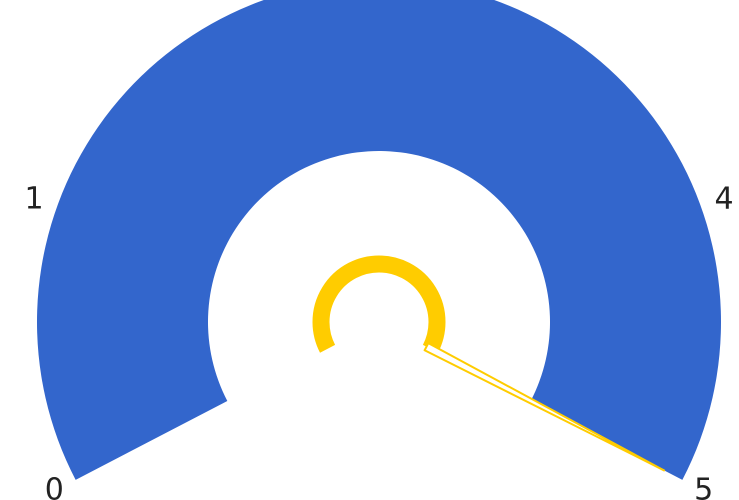 The height and width of the screenshot is (500, 739). What do you see at coordinates (703, 486) in the screenshot?
I see `tick-label-5: 5` at bounding box center [703, 486].